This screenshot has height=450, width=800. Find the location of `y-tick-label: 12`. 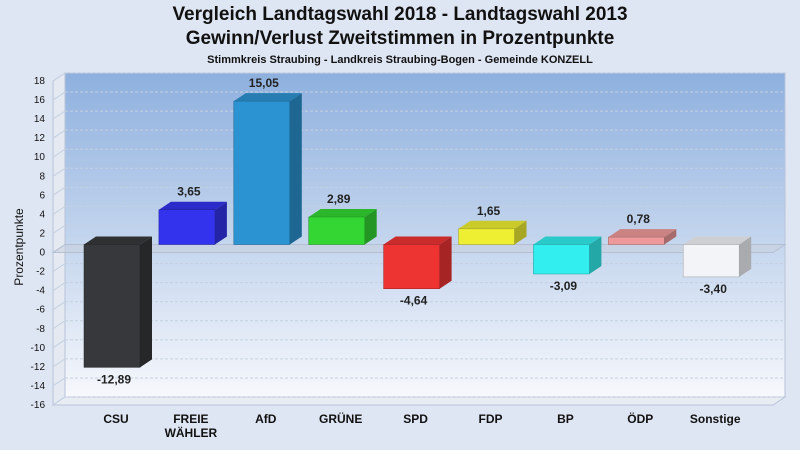

y-tick-label: 12 is located at coordinates (40, 138).